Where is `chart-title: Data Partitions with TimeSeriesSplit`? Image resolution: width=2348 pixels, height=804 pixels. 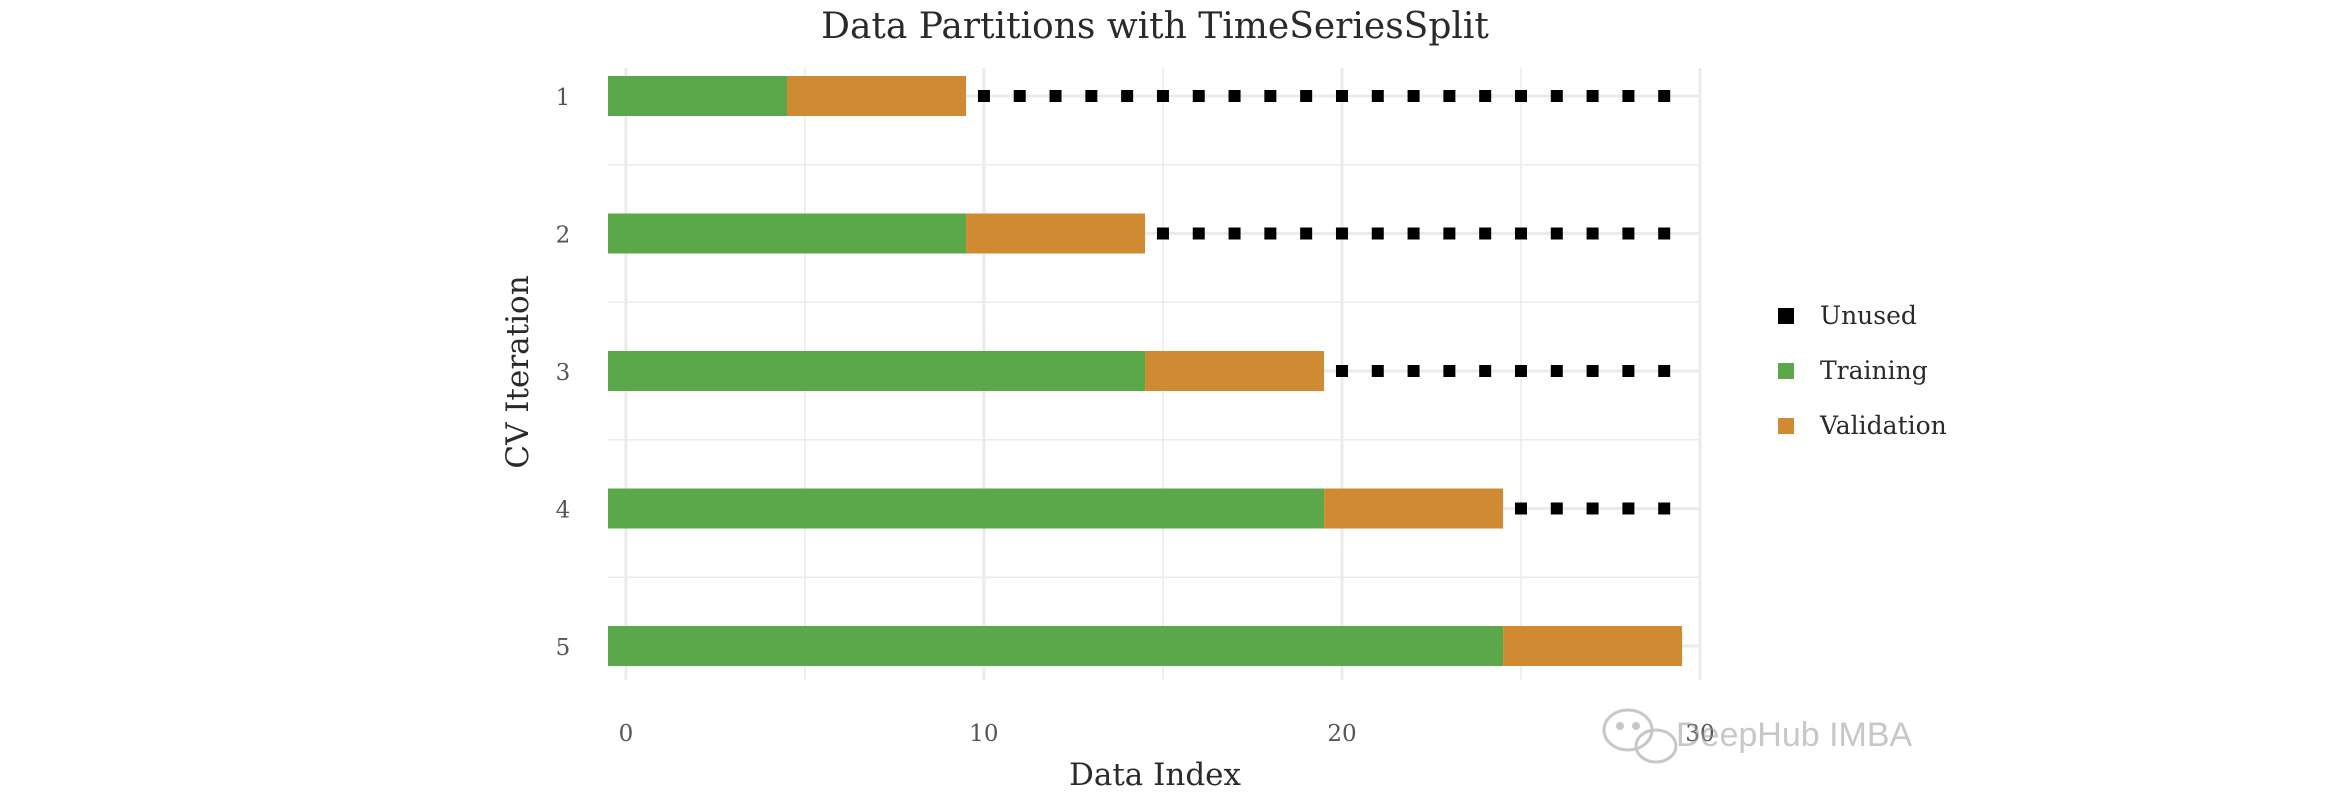 chart-title: Data Partitions with TimeSeriesSplit is located at coordinates (1155, 26).